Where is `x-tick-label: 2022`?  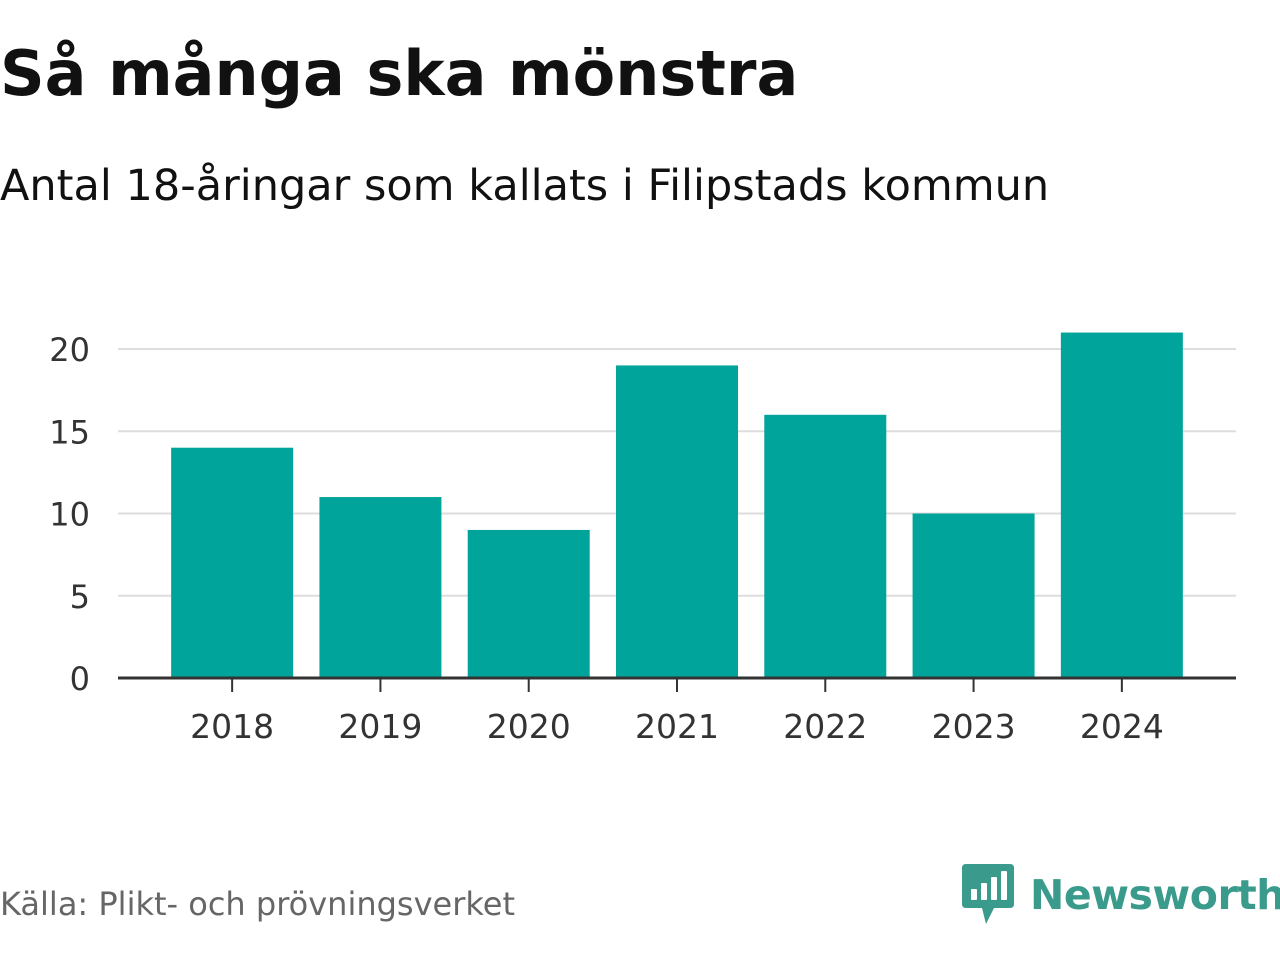
x-tick-label: 2022 is located at coordinates (825, 726).